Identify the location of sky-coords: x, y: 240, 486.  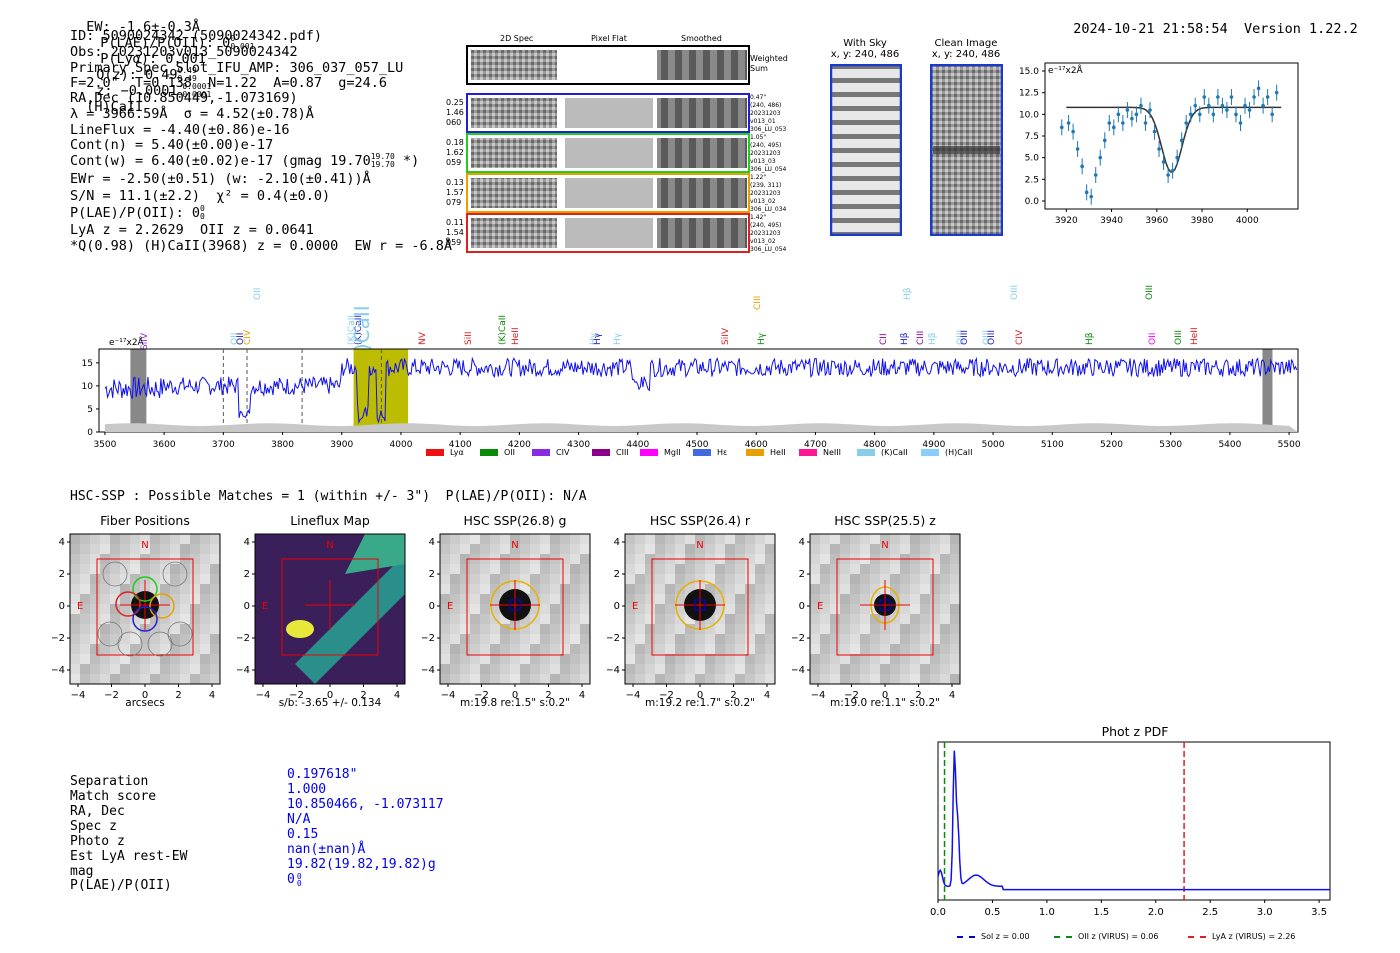
(865, 54).